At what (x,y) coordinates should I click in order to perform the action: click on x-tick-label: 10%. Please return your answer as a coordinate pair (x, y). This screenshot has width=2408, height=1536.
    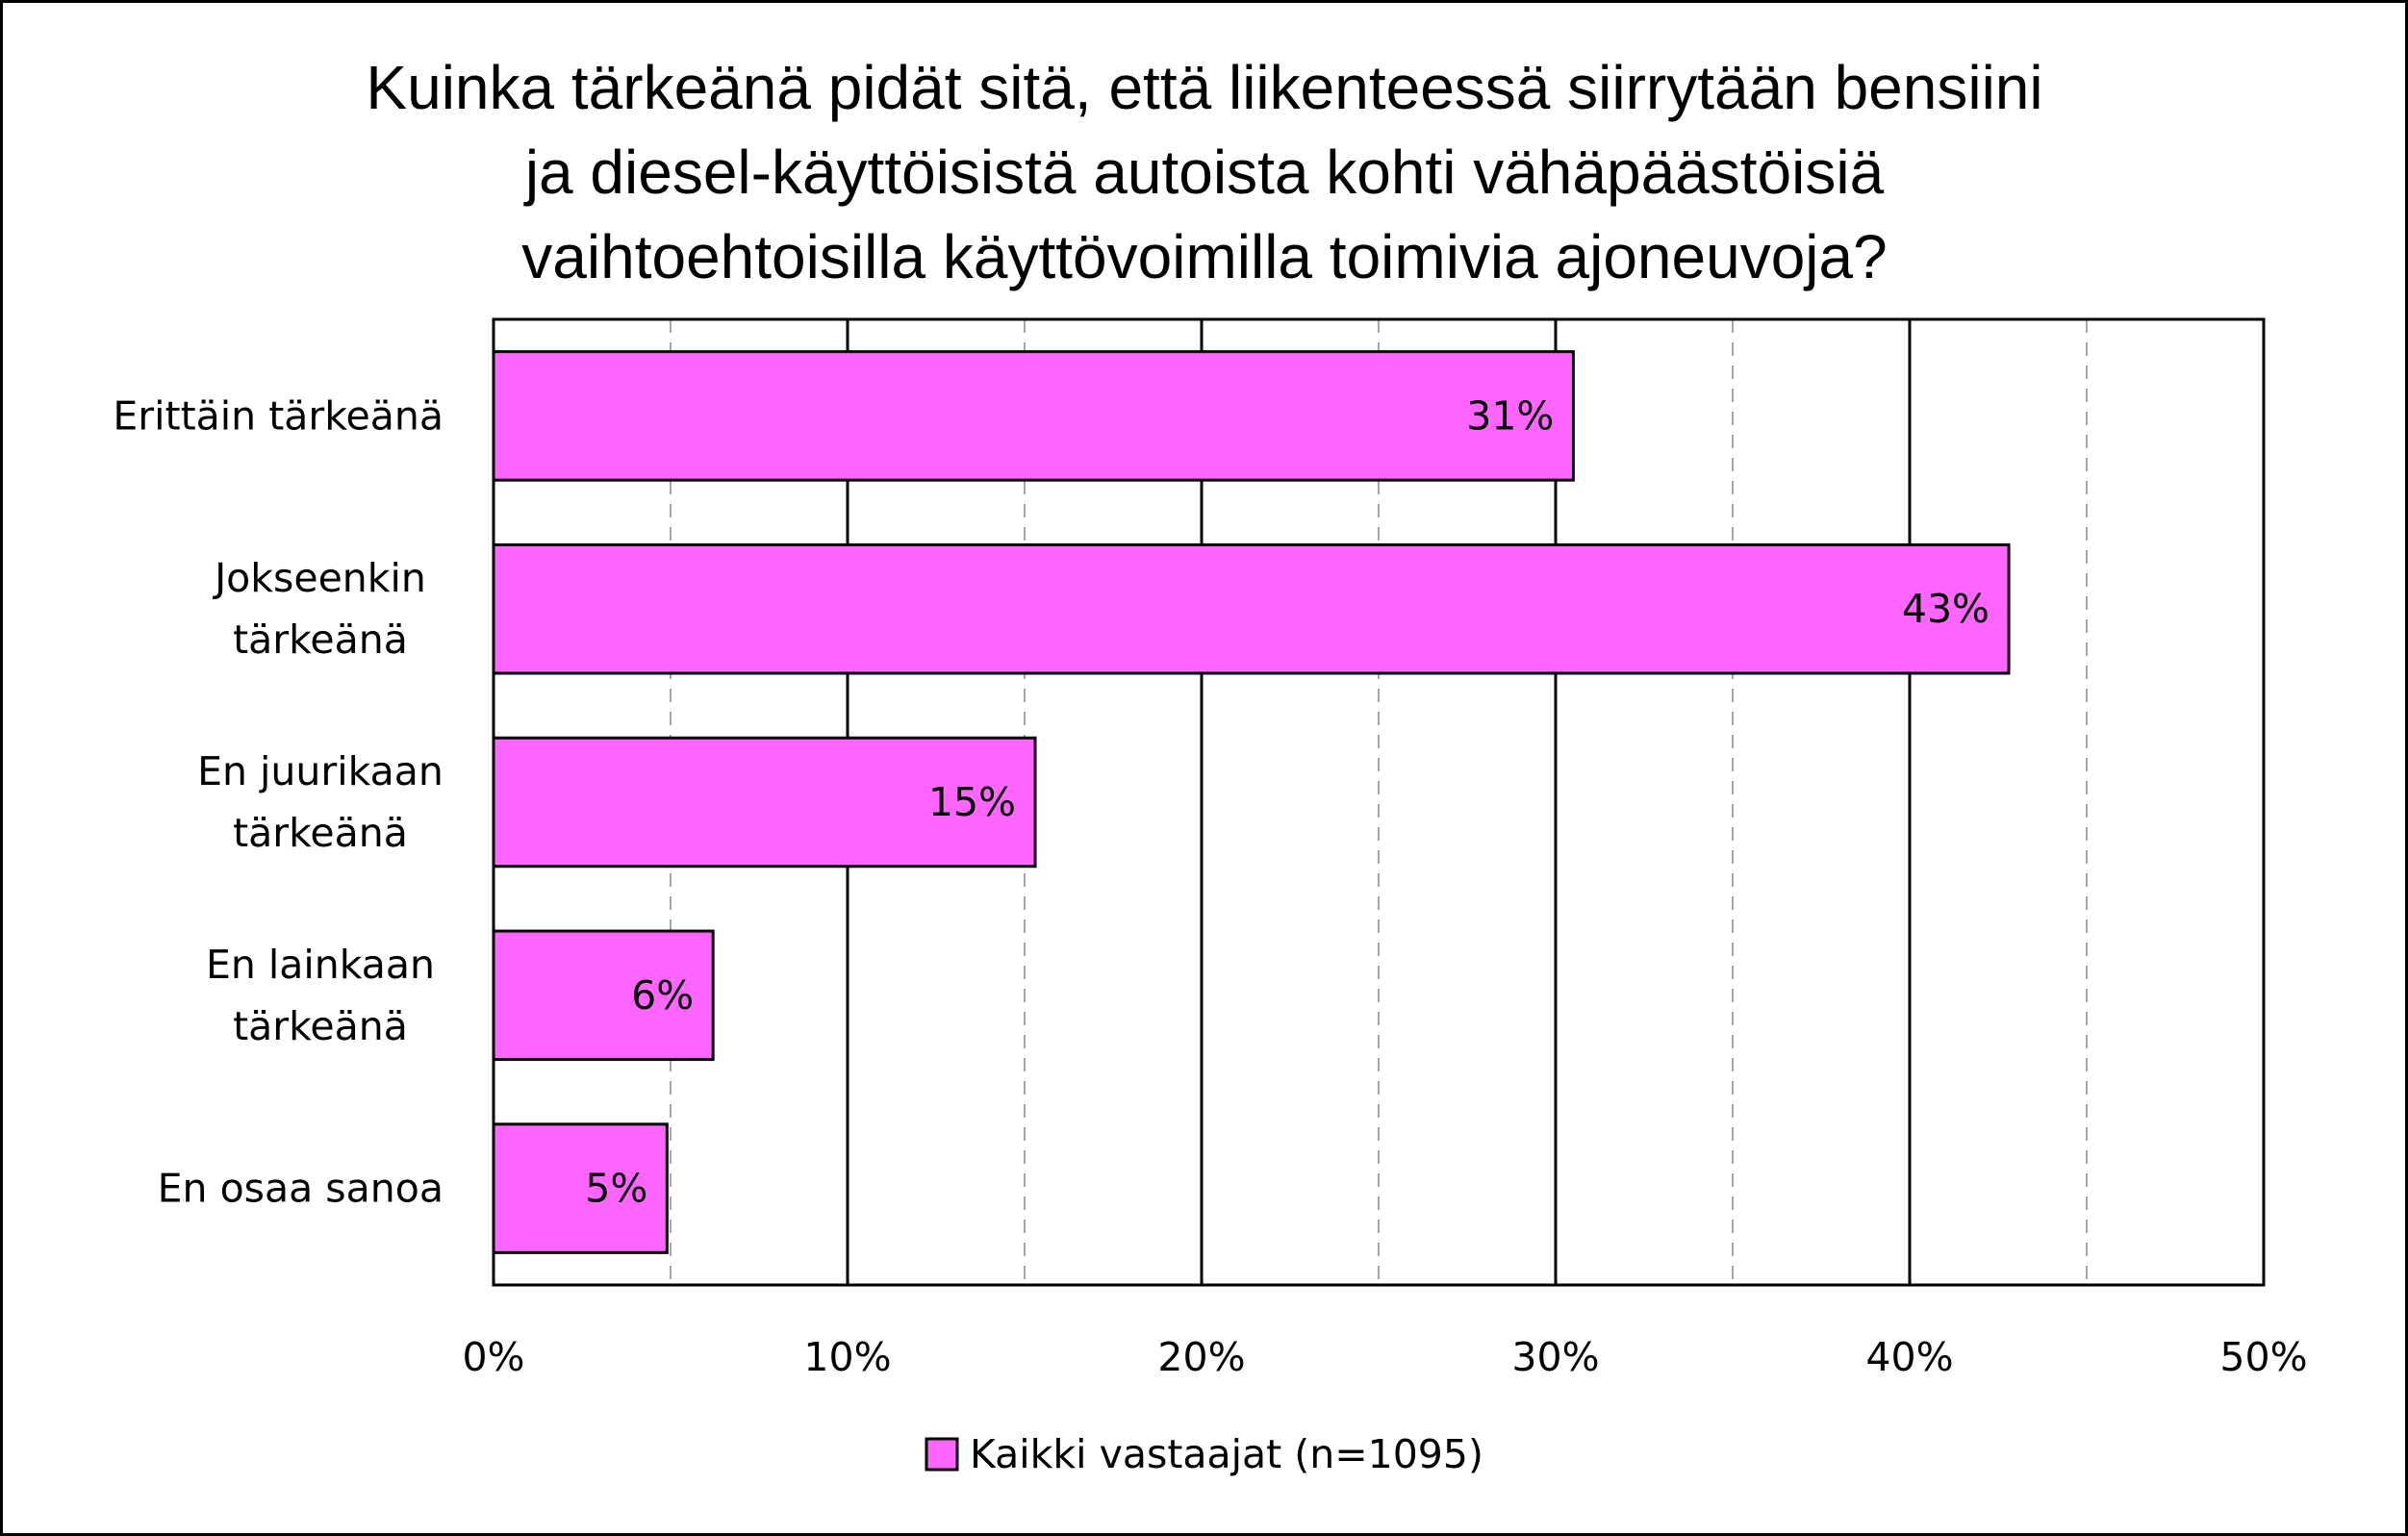
    Looking at the image, I should click on (847, 1357).